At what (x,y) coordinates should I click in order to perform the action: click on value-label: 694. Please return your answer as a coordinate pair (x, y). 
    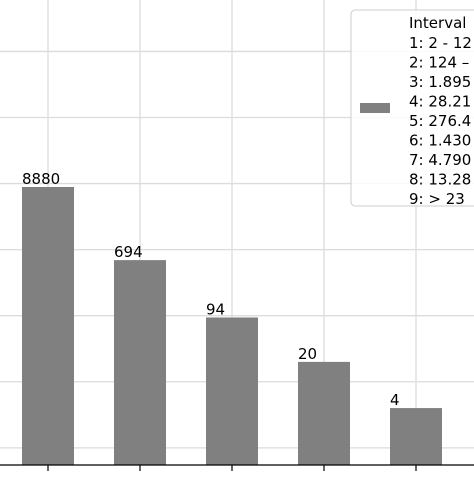
    Looking at the image, I should click on (128, 252).